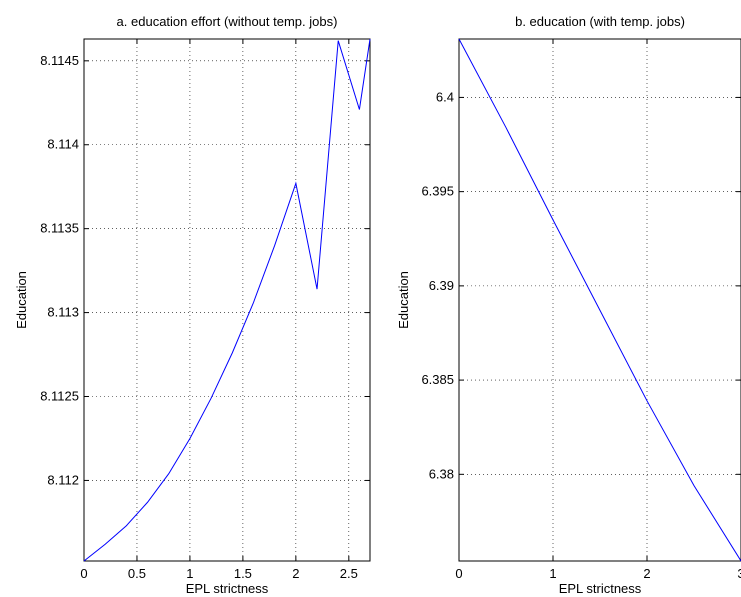 This screenshot has height=597, width=741. What do you see at coordinates (243, 573) in the screenshot?
I see `x-tick-label: 1.5` at bounding box center [243, 573].